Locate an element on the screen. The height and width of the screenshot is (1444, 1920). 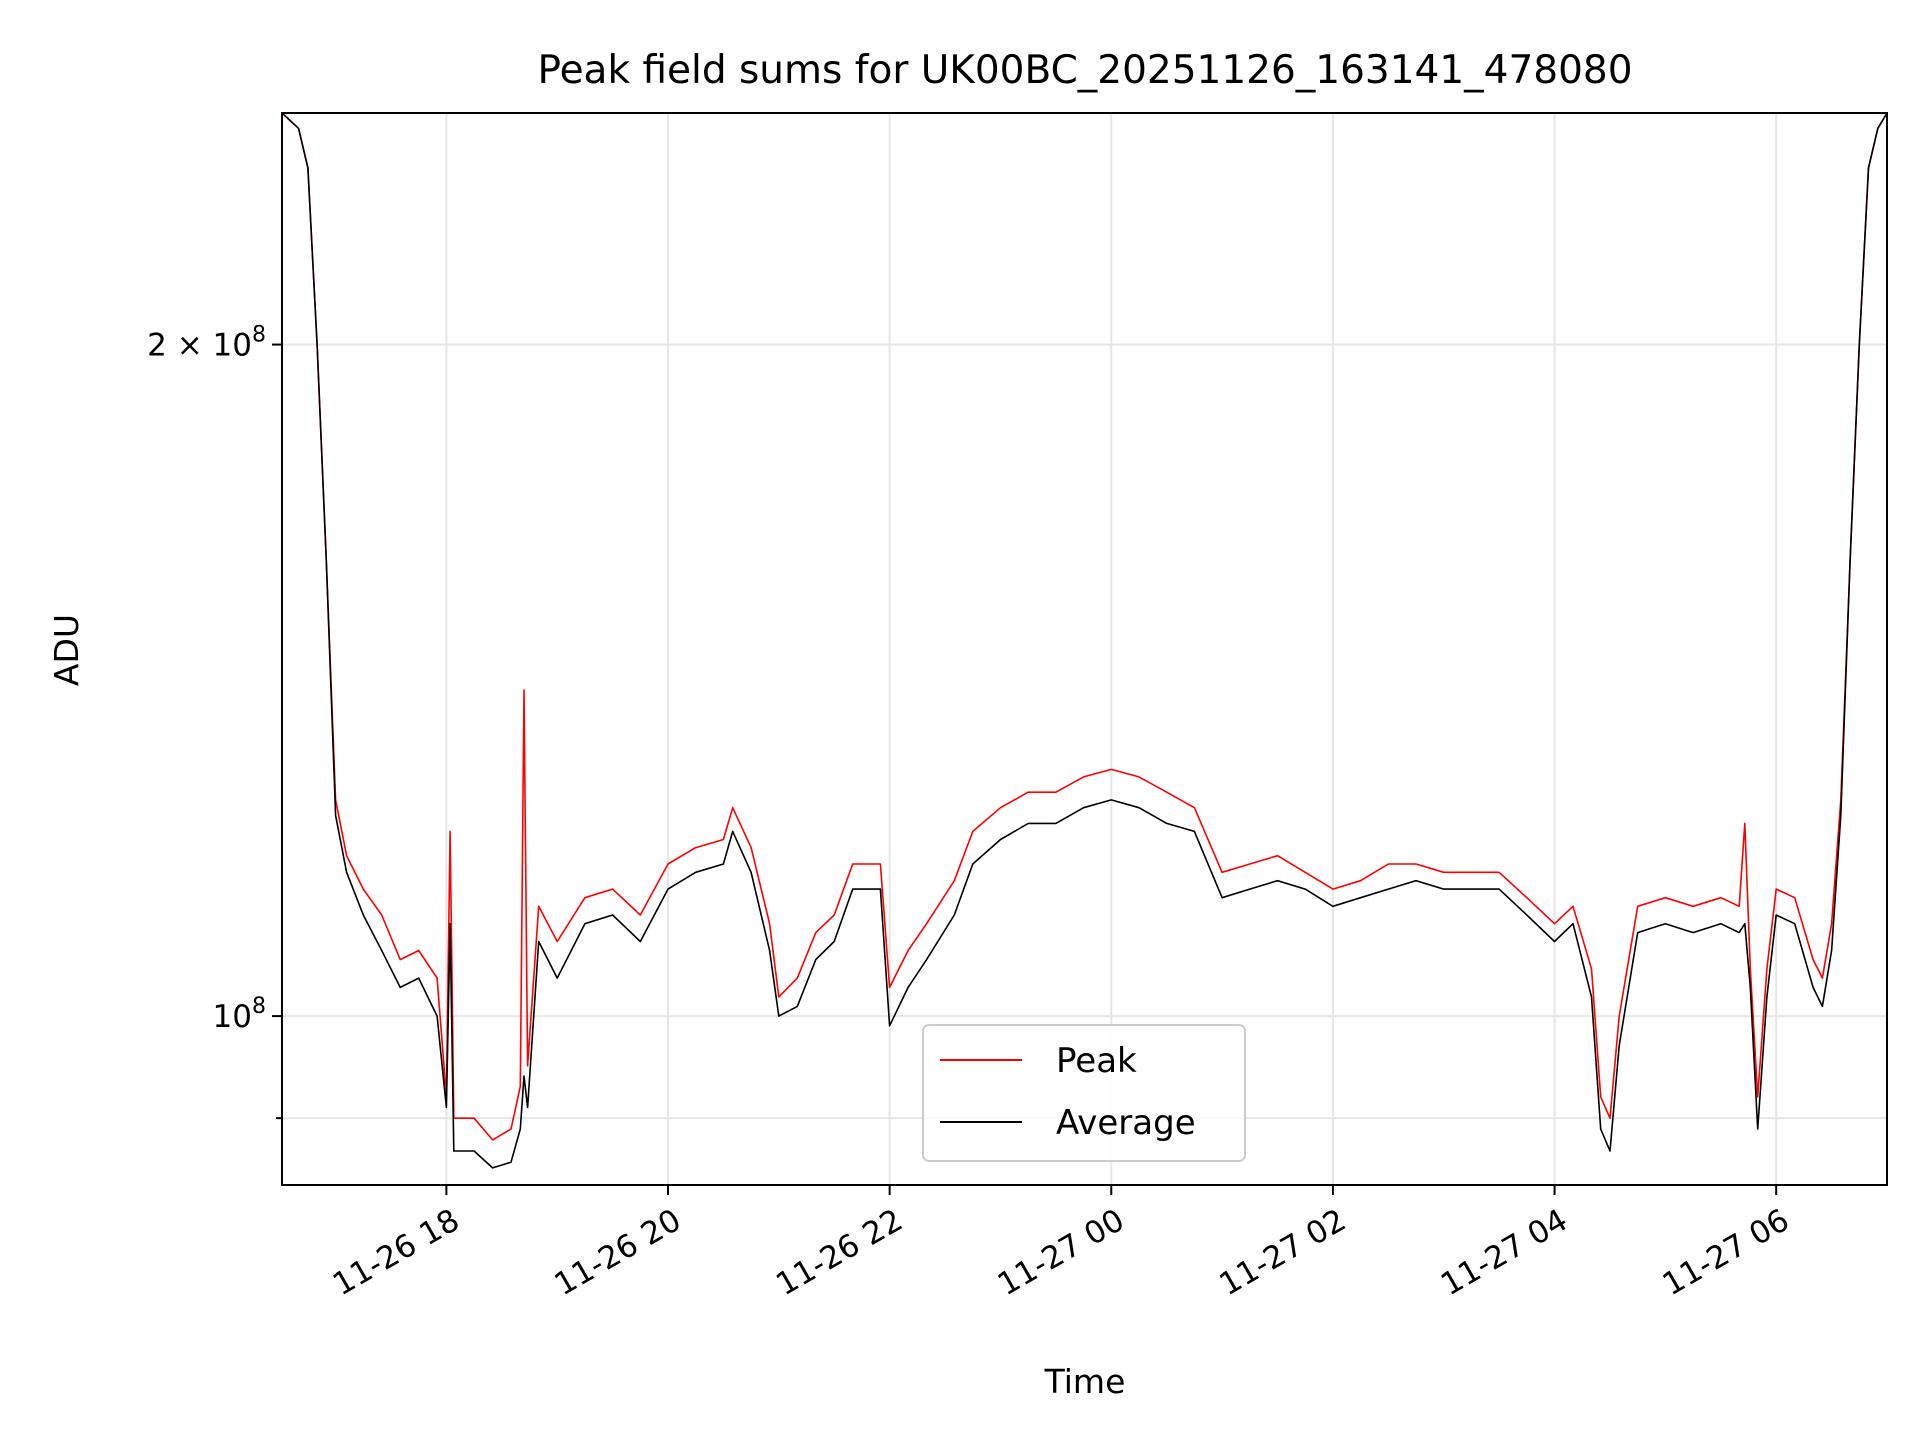
y-tick-label: 2 × 108 is located at coordinates (206, 343).